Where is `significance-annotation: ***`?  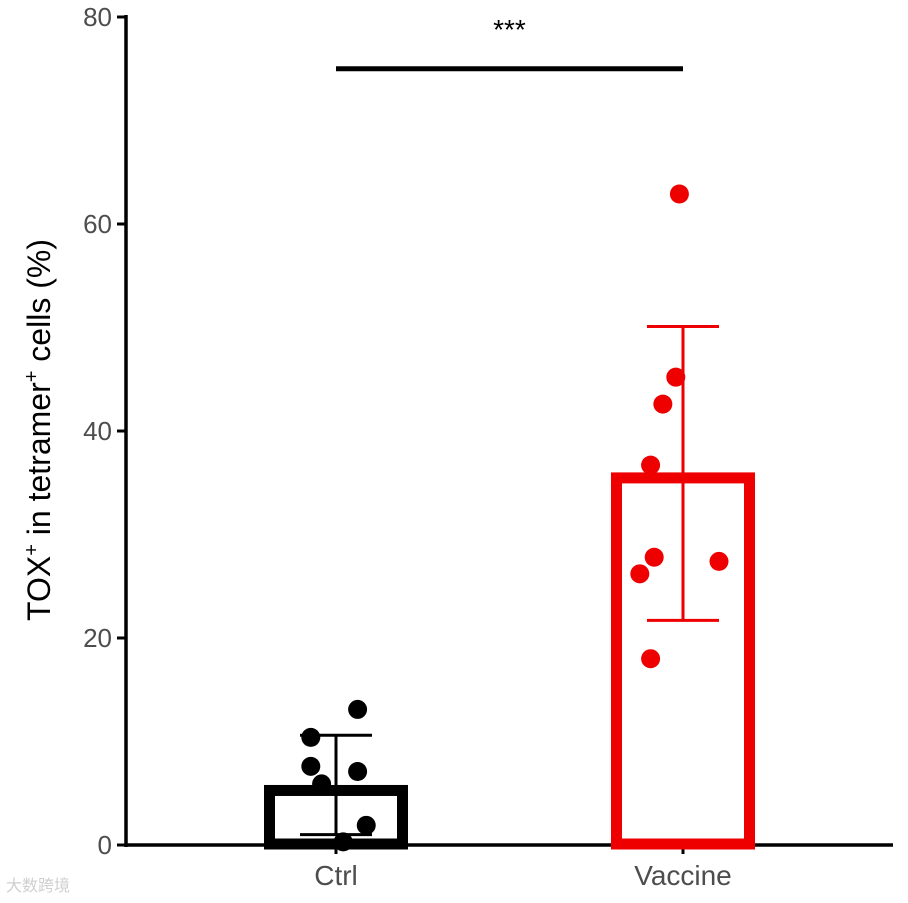
significance-annotation: *** is located at coordinates (509, 43).